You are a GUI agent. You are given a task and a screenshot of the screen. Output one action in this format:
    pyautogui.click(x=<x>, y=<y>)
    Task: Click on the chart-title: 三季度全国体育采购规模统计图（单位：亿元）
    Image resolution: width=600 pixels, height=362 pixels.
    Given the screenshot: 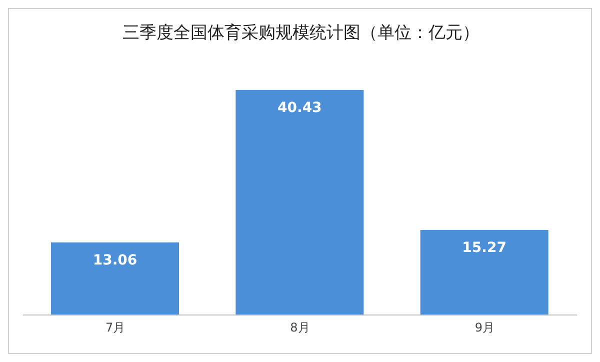 What is the action you would take?
    pyautogui.click(x=301, y=33)
    